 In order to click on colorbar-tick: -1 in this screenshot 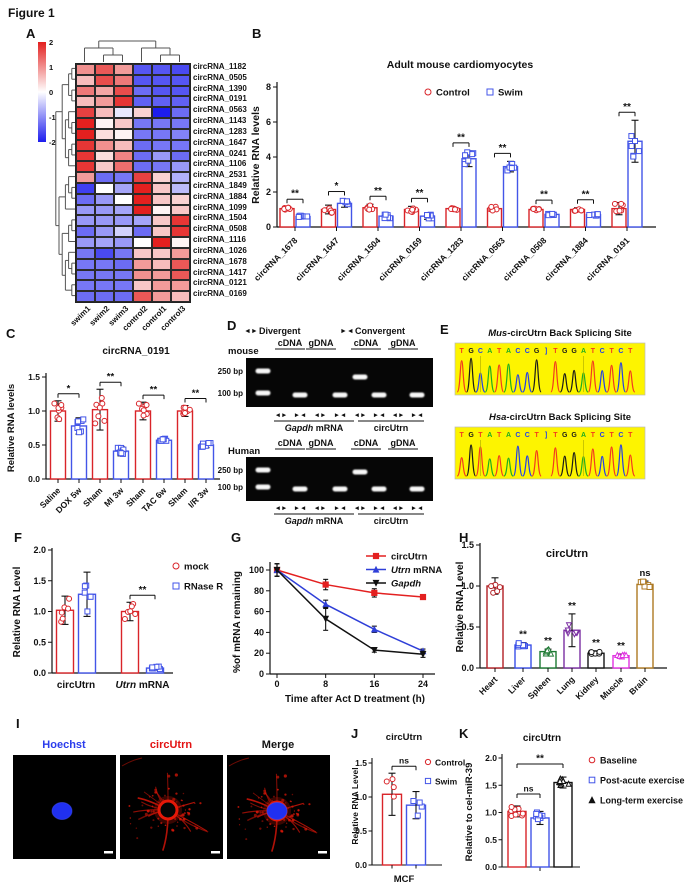, I will do `click(52, 117)`.